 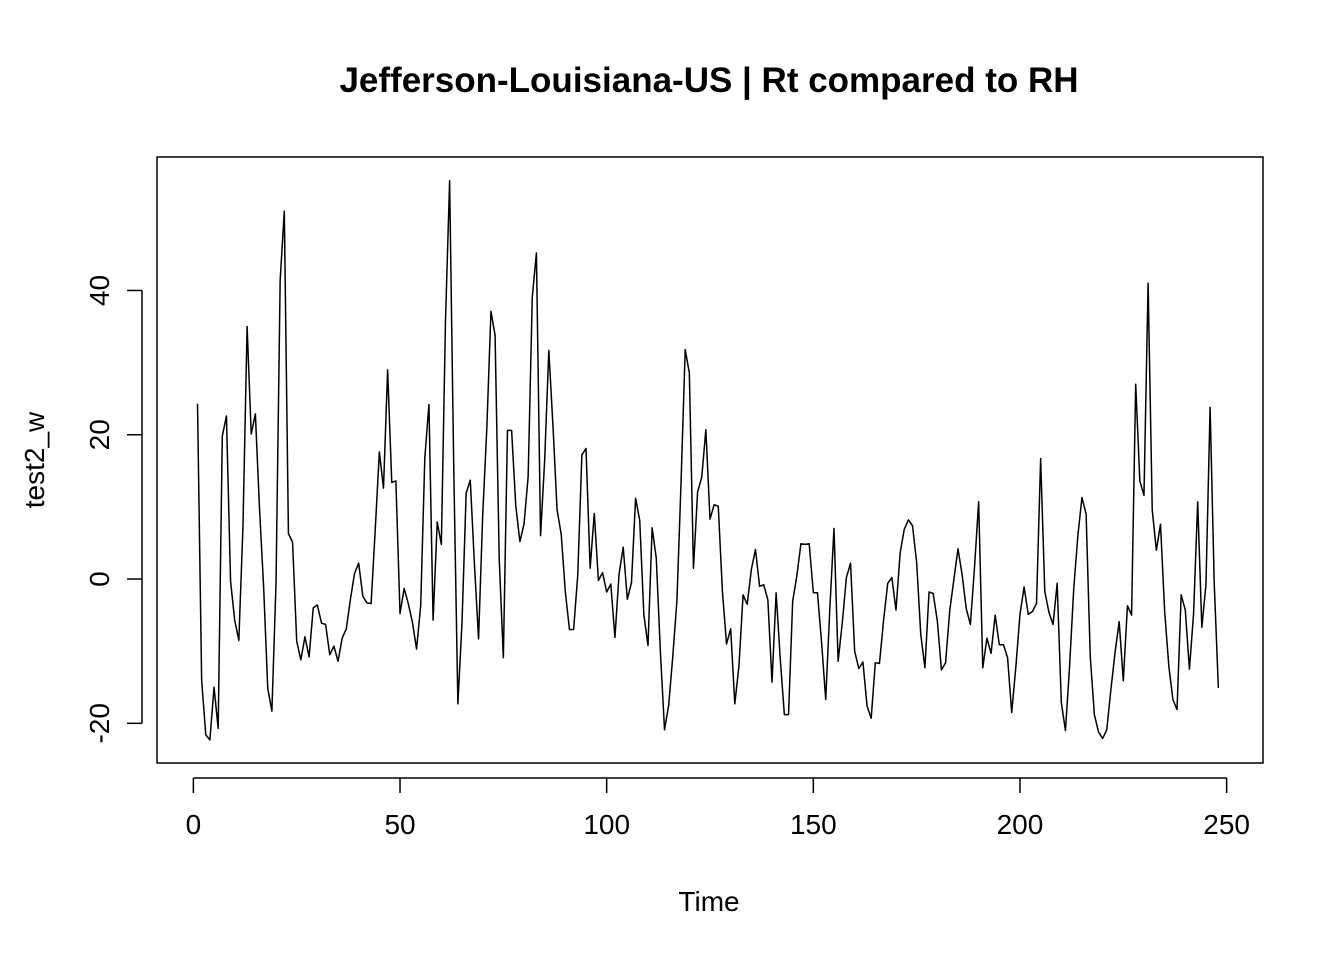 What do you see at coordinates (1020, 824) in the screenshot?
I see `x-tick-label: 200` at bounding box center [1020, 824].